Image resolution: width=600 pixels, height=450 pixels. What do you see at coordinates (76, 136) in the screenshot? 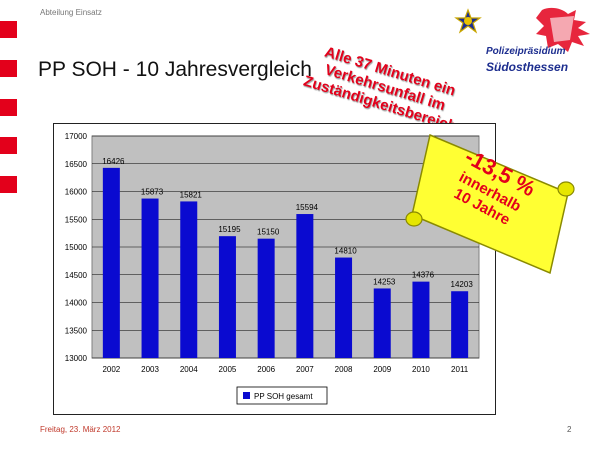
I see `y-tick-label: 17000` at bounding box center [76, 136].